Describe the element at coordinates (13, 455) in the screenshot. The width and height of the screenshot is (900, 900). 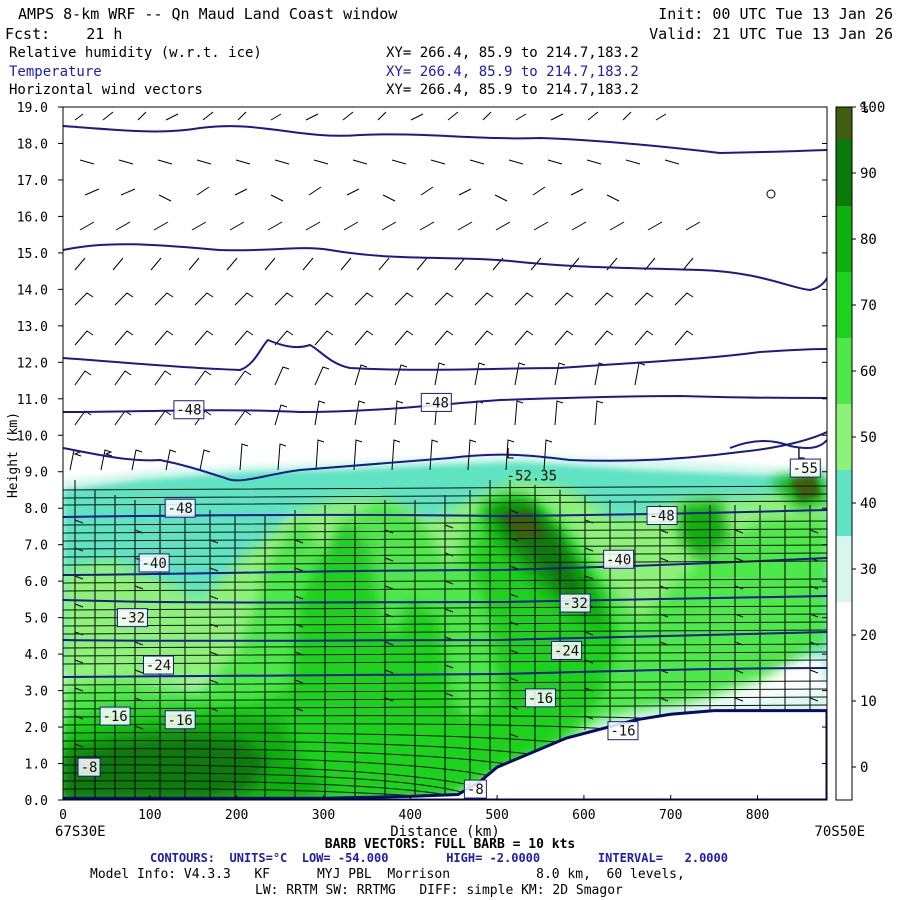
I see `y-axis-label: Height (km)` at that location.